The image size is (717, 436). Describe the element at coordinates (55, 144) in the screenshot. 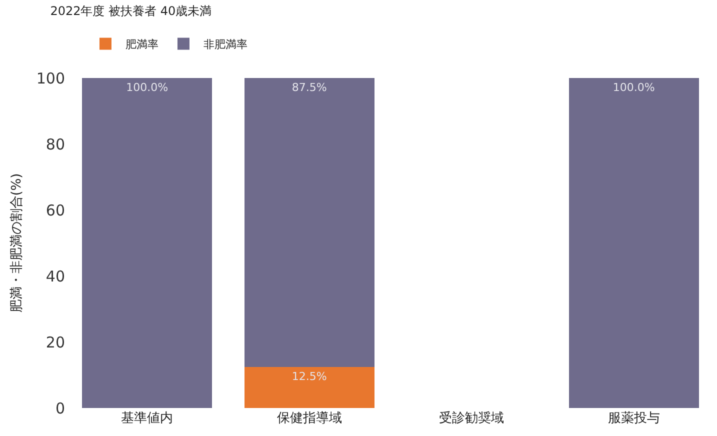

I see `y-tick-label: 80` at that location.